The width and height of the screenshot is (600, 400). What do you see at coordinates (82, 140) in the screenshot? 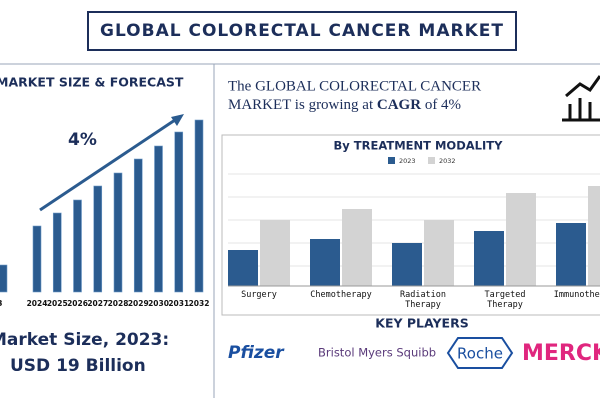
I see `annotation: 4%` at bounding box center [82, 140].